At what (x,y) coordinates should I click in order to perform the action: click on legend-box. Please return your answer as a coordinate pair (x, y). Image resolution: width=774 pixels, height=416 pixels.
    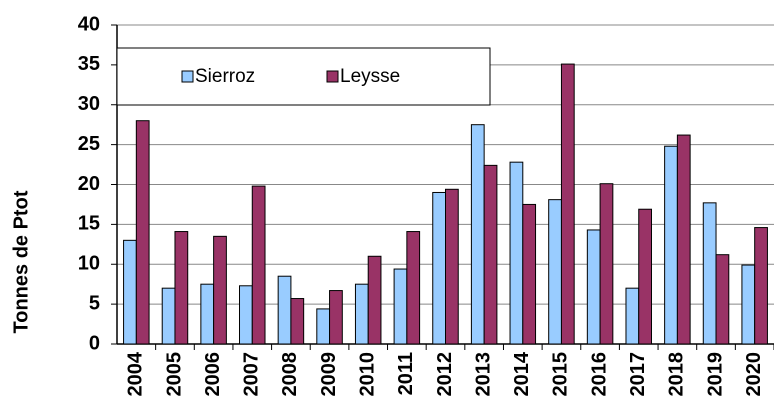
    Looking at the image, I should click on (303, 76).